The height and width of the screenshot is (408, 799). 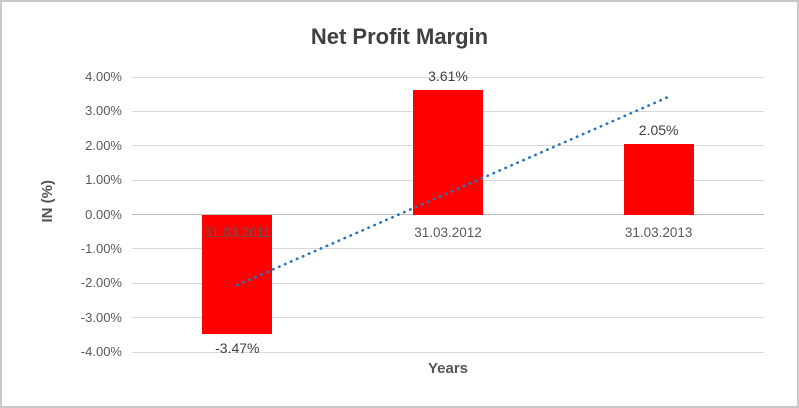 What do you see at coordinates (658, 130) in the screenshot?
I see `data-label: 2.05%` at bounding box center [658, 130].